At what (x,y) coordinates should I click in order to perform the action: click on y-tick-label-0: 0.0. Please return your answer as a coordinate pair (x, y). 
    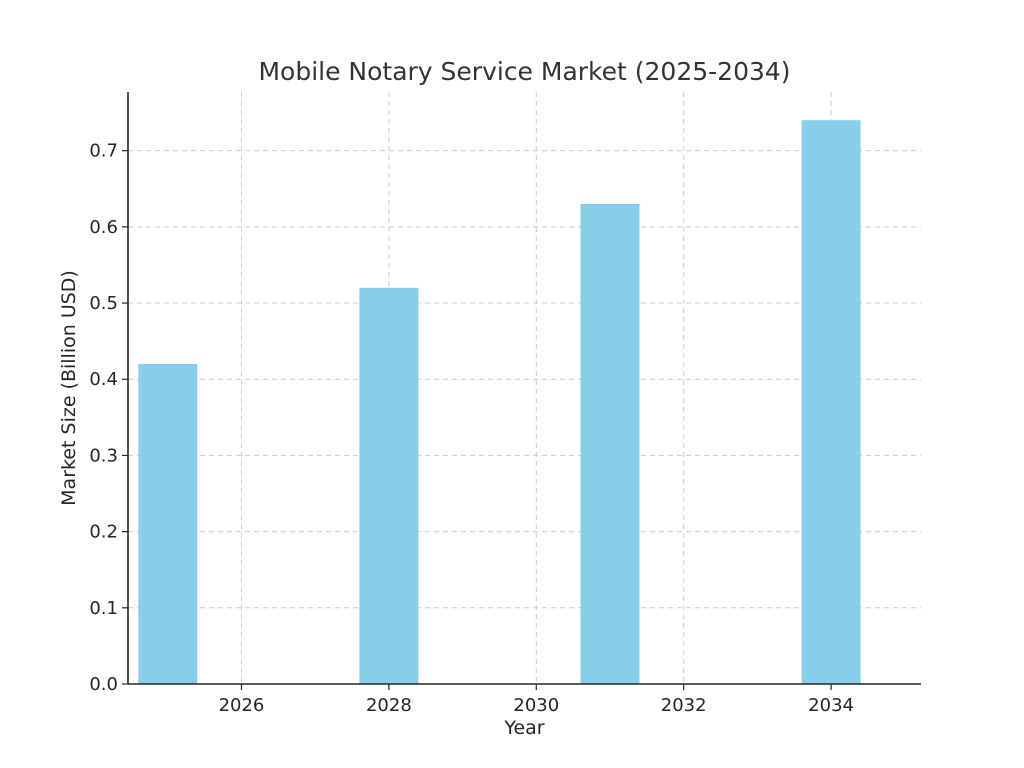
    Looking at the image, I should click on (103, 684).